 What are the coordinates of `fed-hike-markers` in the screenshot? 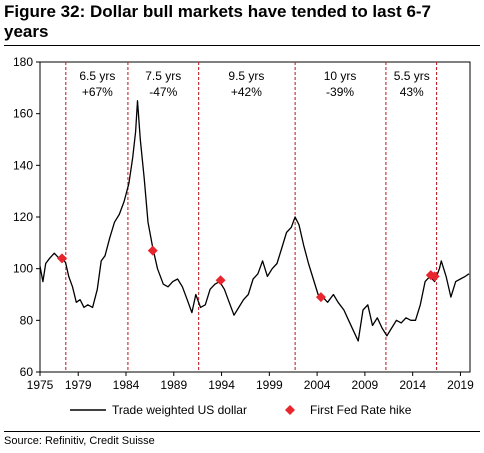 It's located at (248, 274).